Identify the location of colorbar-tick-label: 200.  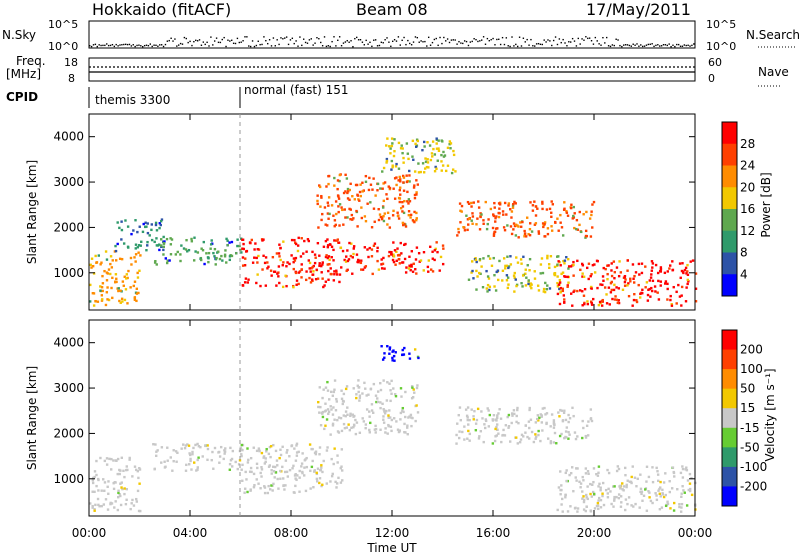
(751, 350).